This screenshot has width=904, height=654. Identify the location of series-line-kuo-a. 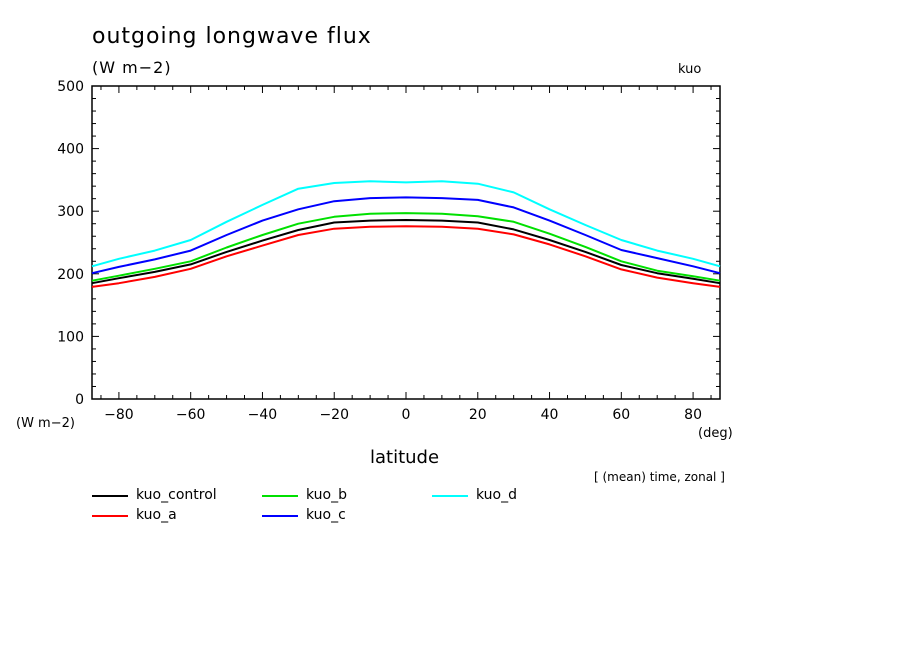
(406, 256).